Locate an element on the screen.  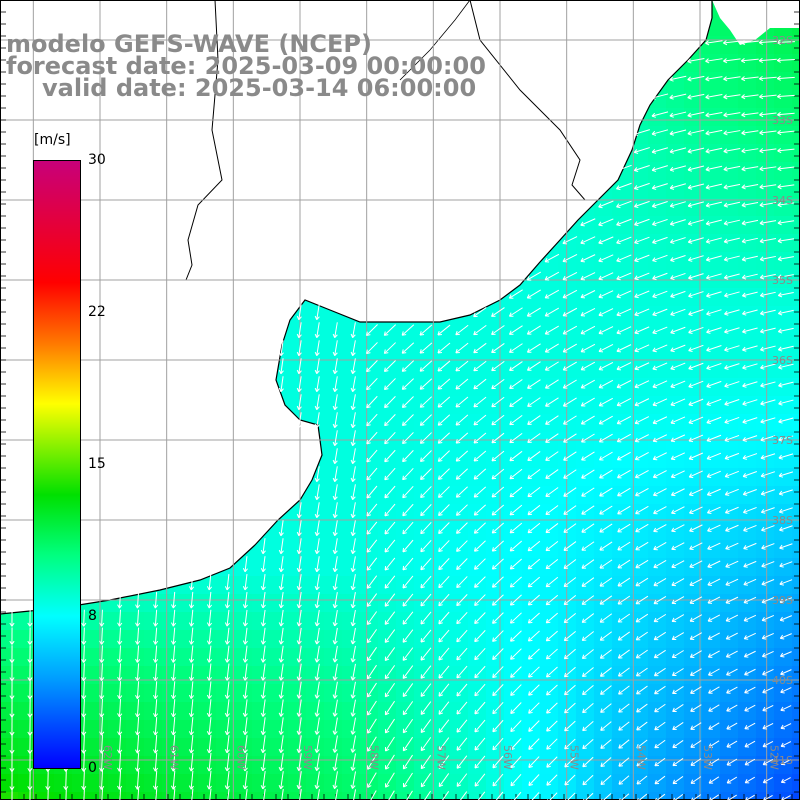
lon-label: 55W is located at coordinates (574, 757).